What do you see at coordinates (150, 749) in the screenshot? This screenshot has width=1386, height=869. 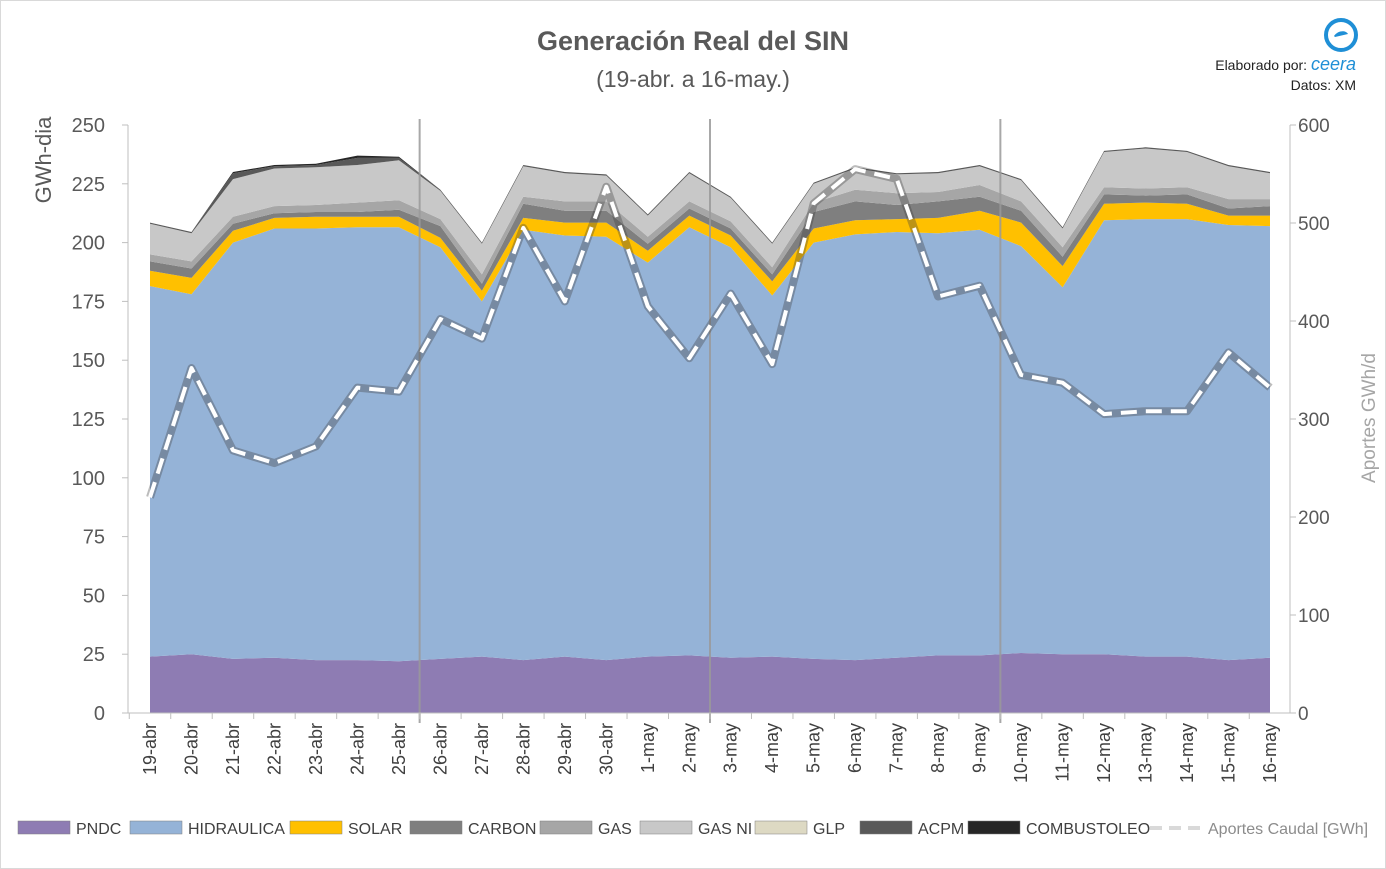 I see `x-tick-label: 19-abr` at bounding box center [150, 749].